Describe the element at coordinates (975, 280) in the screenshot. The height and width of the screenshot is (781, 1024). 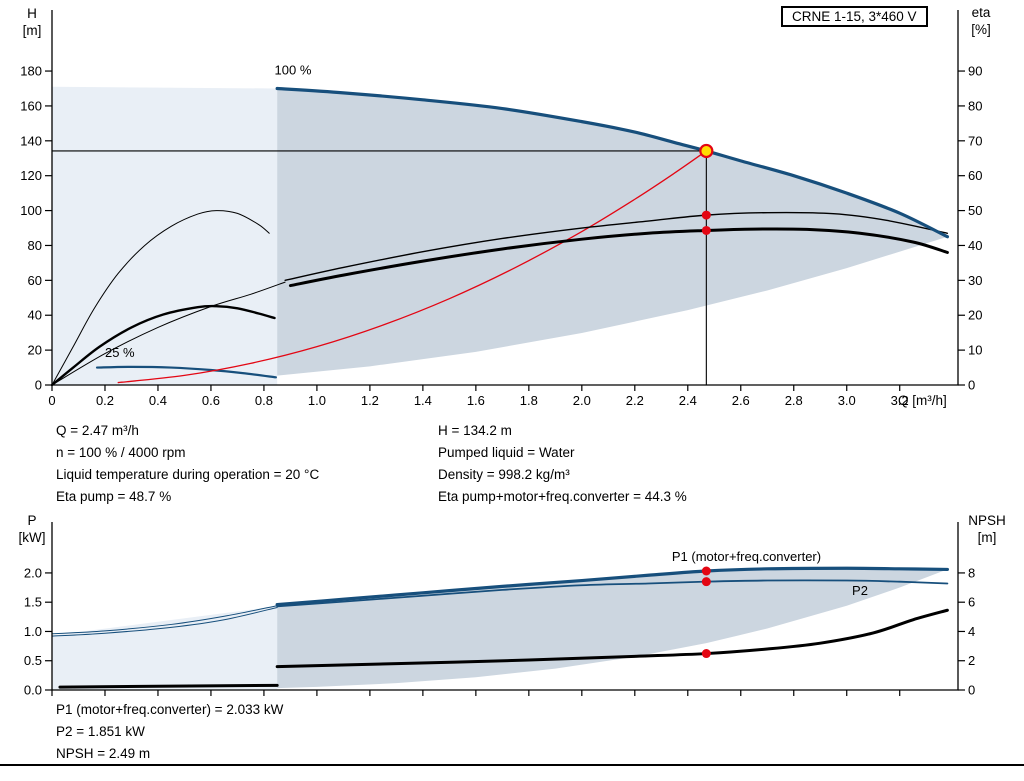
I see `y-right-tick-label: 30` at that location.